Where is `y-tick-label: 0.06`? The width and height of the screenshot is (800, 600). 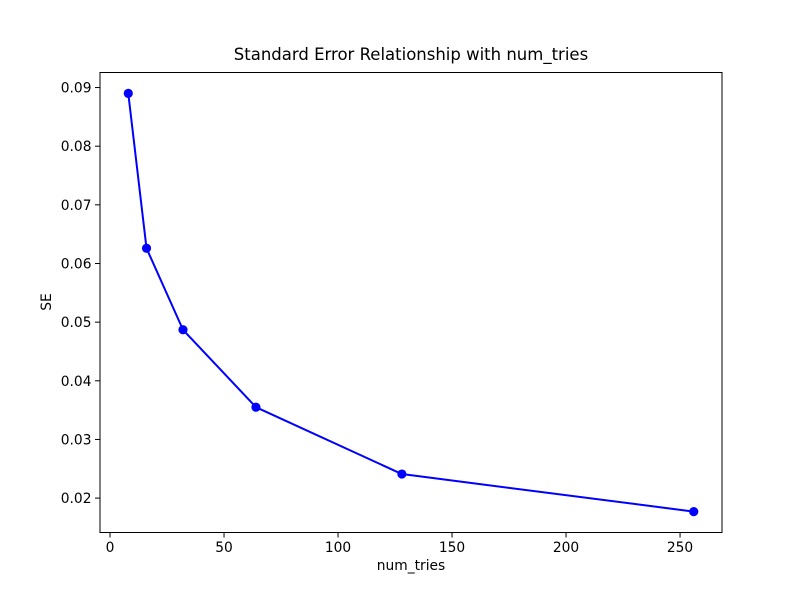 y-tick-label: 0.06 is located at coordinates (76, 264).